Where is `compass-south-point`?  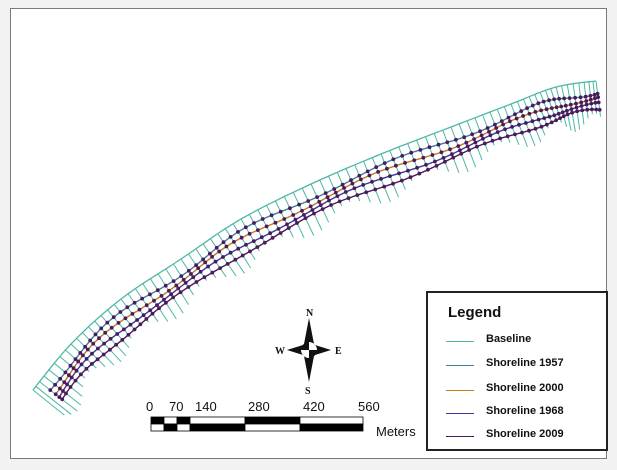
compass-south-point is located at coordinates (309, 369).